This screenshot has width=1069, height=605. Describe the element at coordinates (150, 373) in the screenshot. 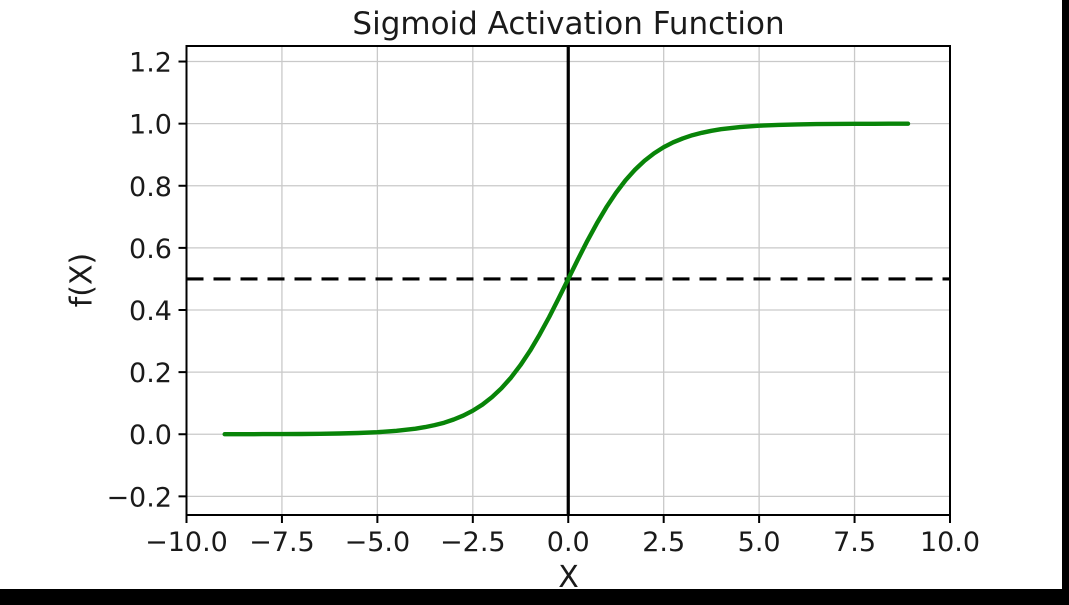

I see `y-tick-label: 0.2` at that location.